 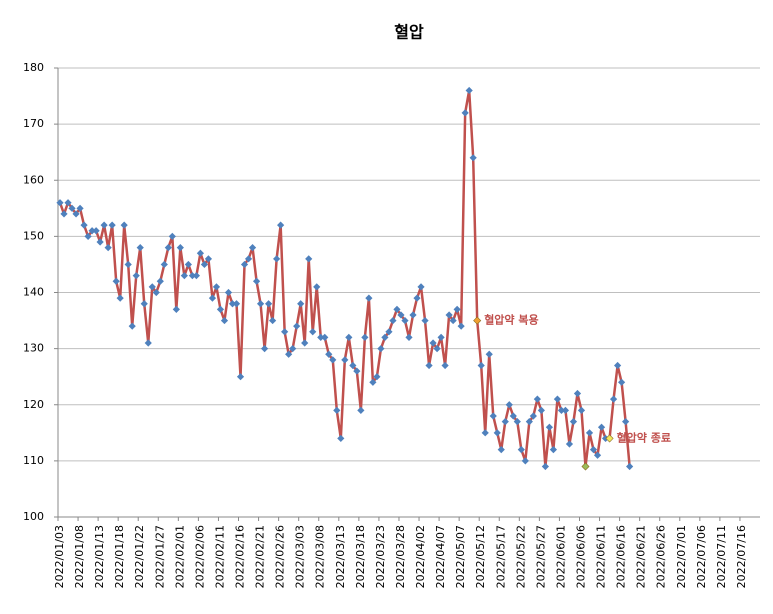 I want to click on x-tick-label: 2022/01/27, so click(x=159, y=556).